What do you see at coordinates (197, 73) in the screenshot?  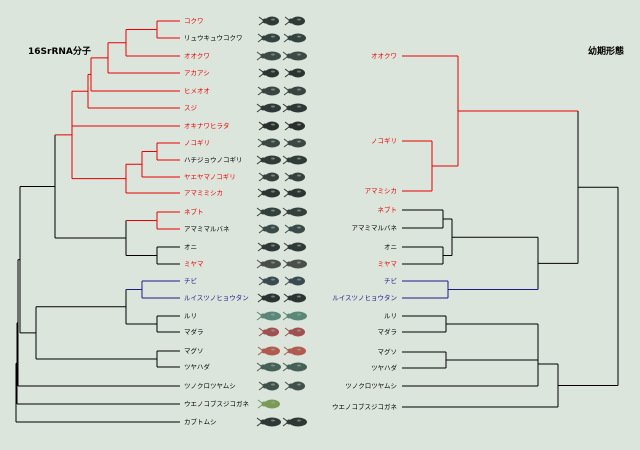 I see `left-label: アカアシ` at bounding box center [197, 73].